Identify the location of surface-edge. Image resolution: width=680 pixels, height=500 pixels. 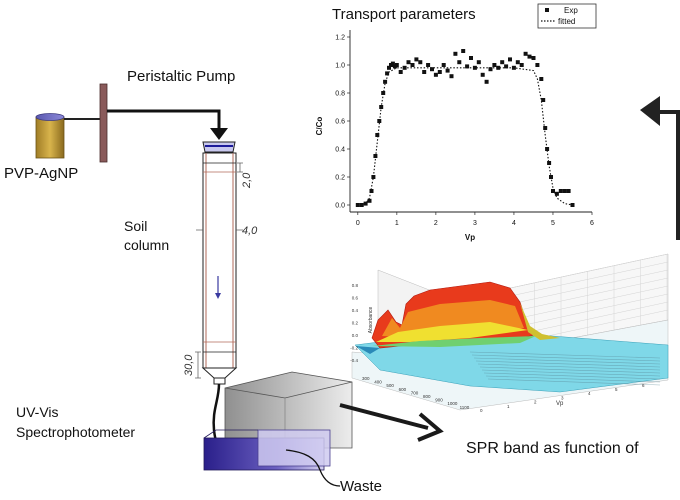
(368, 350).